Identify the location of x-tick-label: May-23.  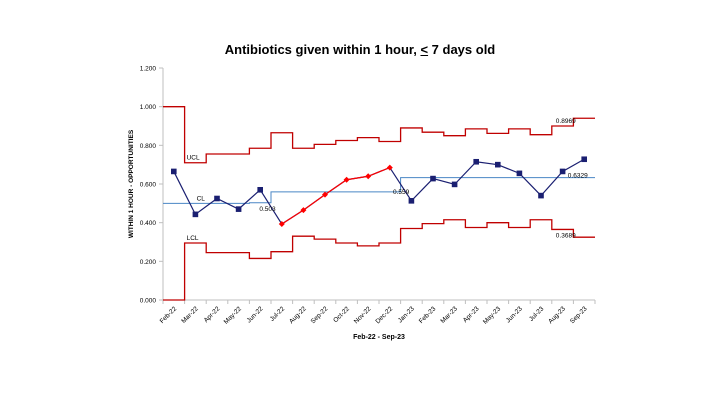
(492, 315).